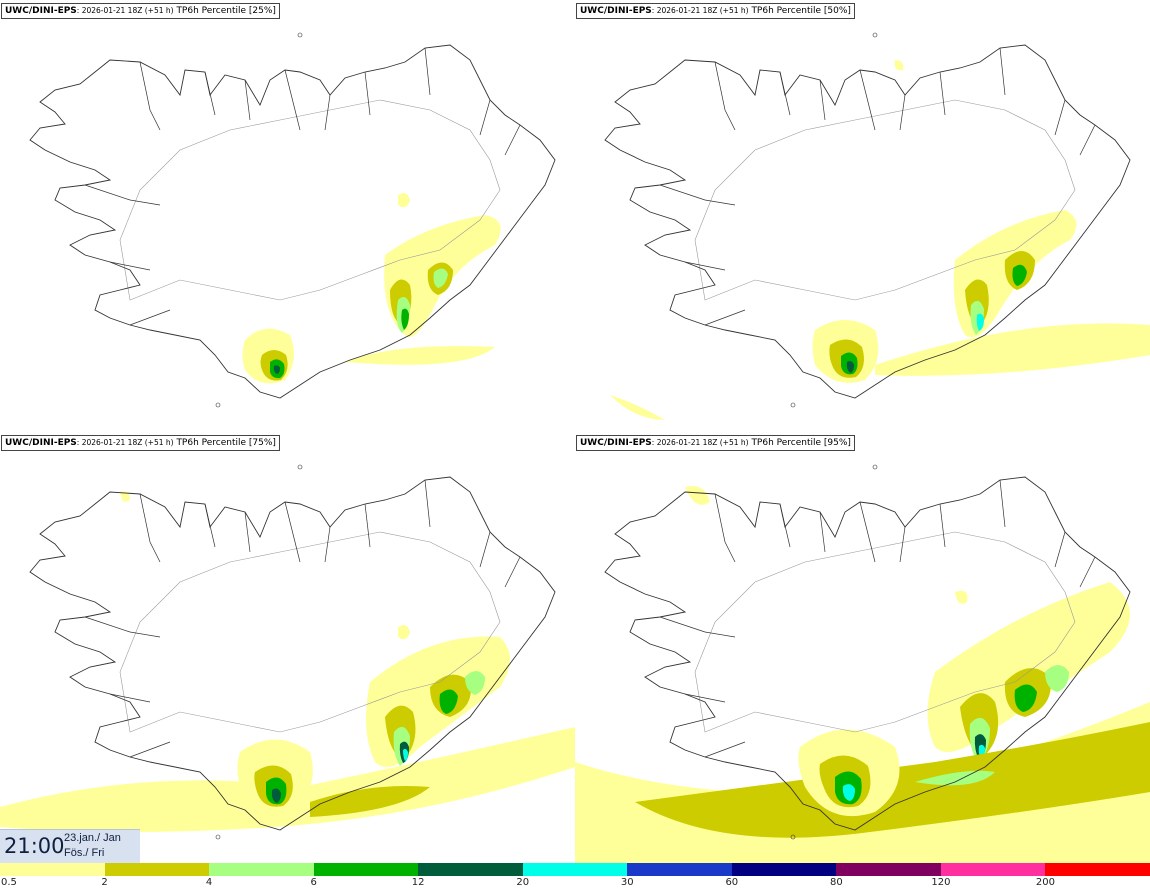  What do you see at coordinates (418, 882) in the screenshot?
I see `legend-tick-label: 12` at bounding box center [418, 882].